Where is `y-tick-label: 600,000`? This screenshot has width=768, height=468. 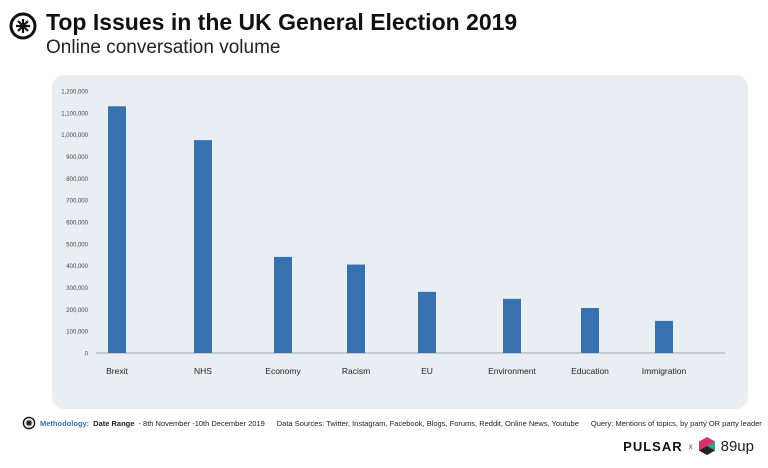 y-tick-label: 600,000 is located at coordinates (77, 224).